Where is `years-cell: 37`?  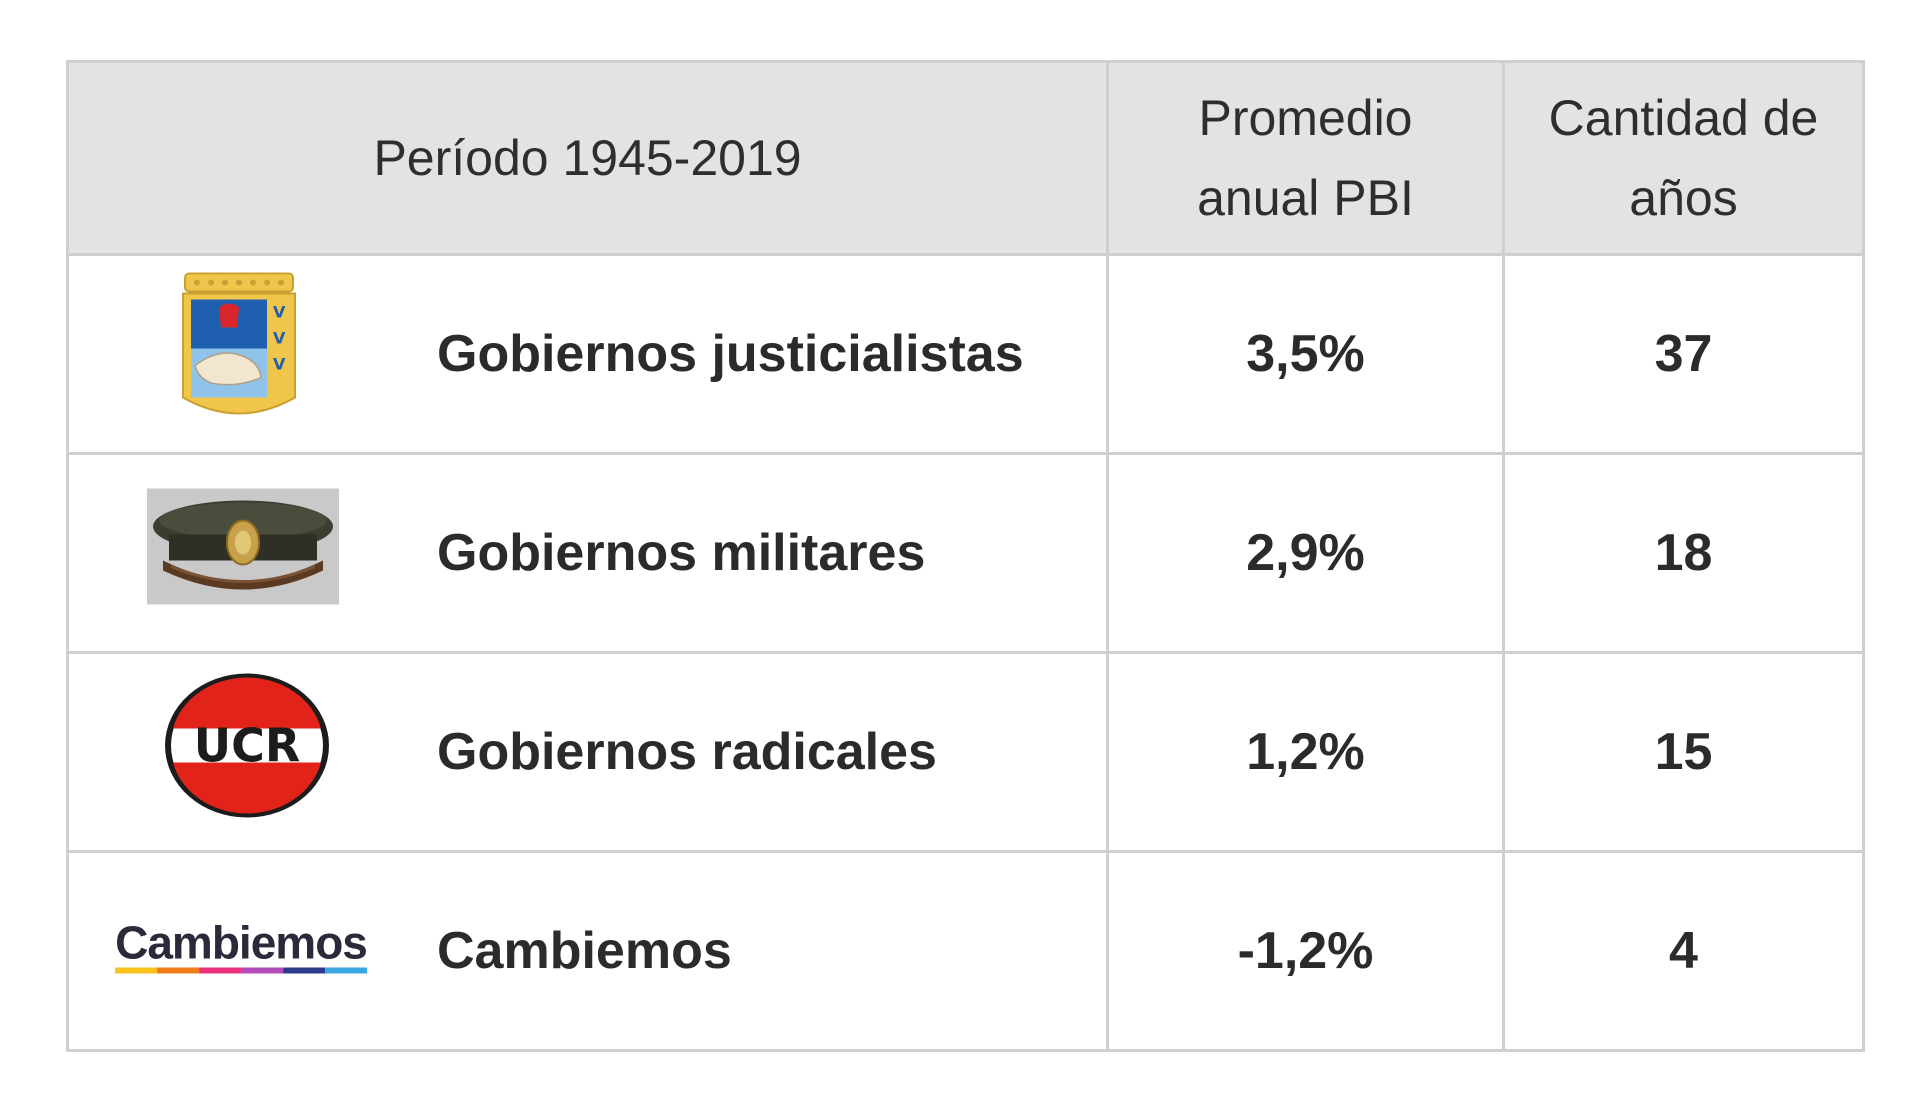
years-cell: 37 is located at coordinates (1683, 354).